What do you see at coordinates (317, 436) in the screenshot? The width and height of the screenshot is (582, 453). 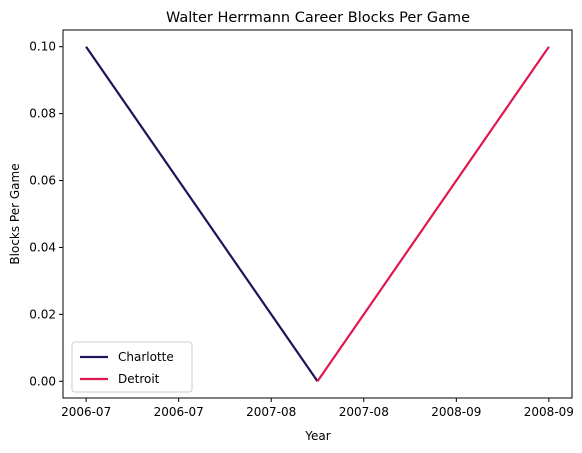 I see `x-axis-label: Year` at bounding box center [317, 436].